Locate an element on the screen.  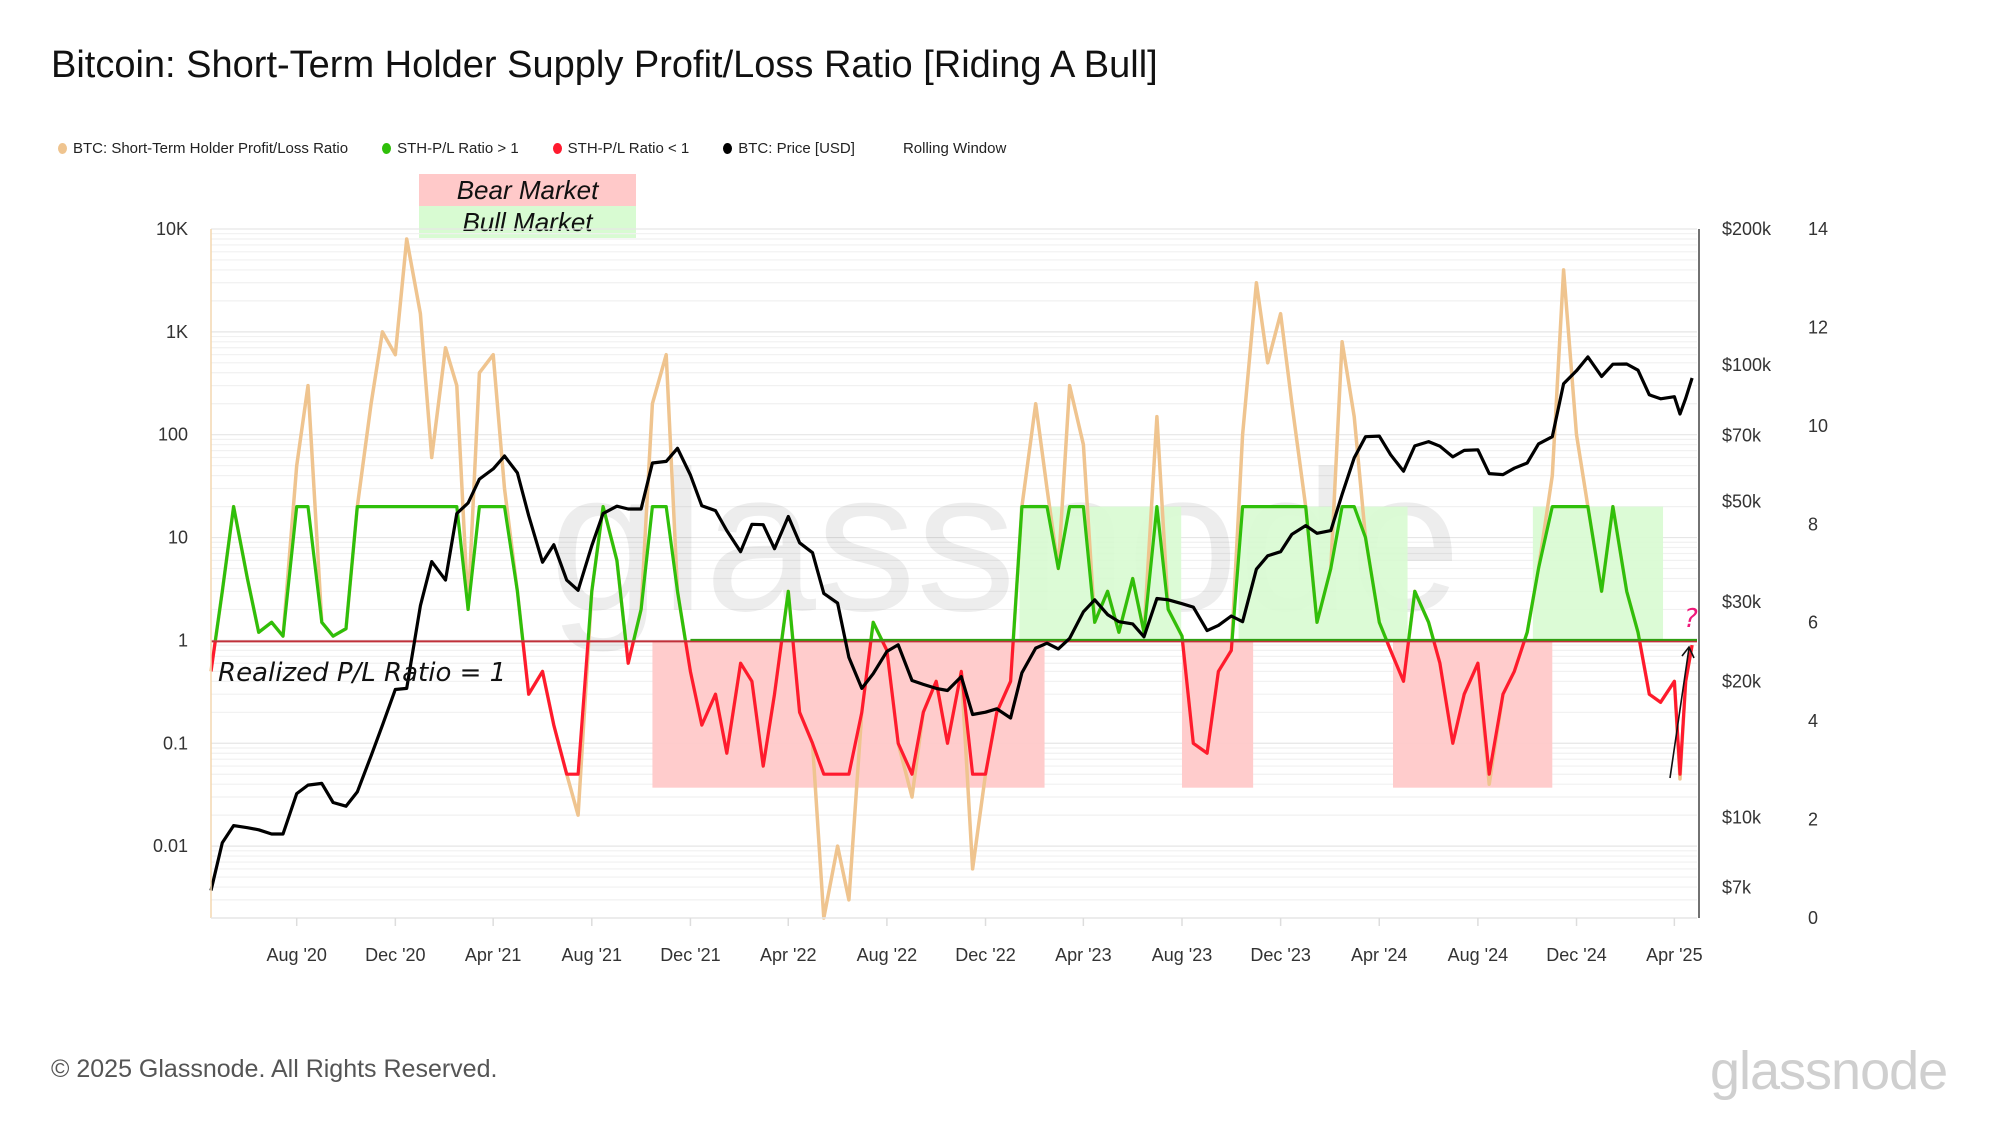
y-price-tick-label: $30k is located at coordinates (1742, 602).